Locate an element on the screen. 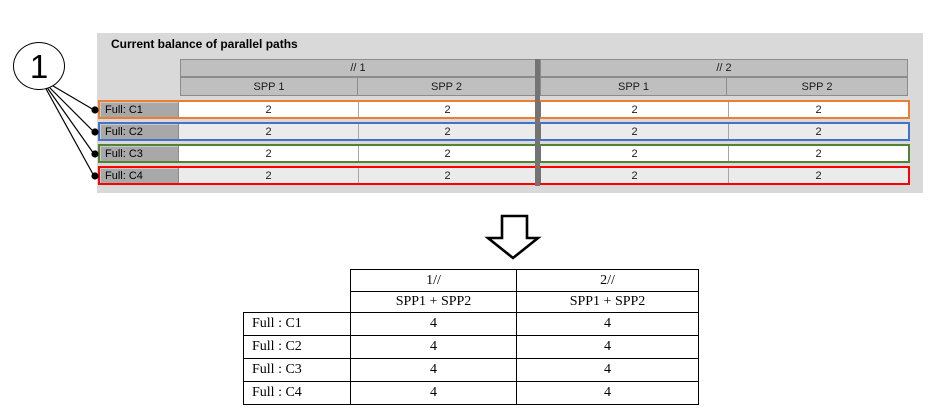 This screenshot has height=418, width=943. result-subheader-row: SPP1 + SPP2 SPP1 + SPP2 is located at coordinates (471, 302).